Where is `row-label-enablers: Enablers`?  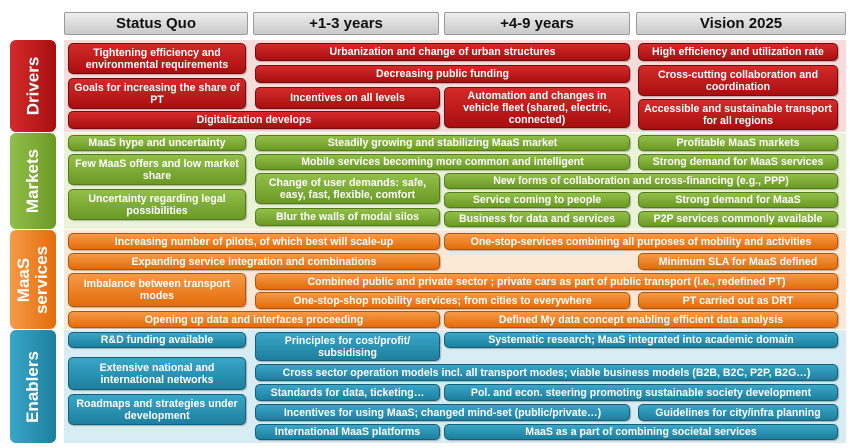
row-label-enablers: Enablers is located at coordinates (33, 386).